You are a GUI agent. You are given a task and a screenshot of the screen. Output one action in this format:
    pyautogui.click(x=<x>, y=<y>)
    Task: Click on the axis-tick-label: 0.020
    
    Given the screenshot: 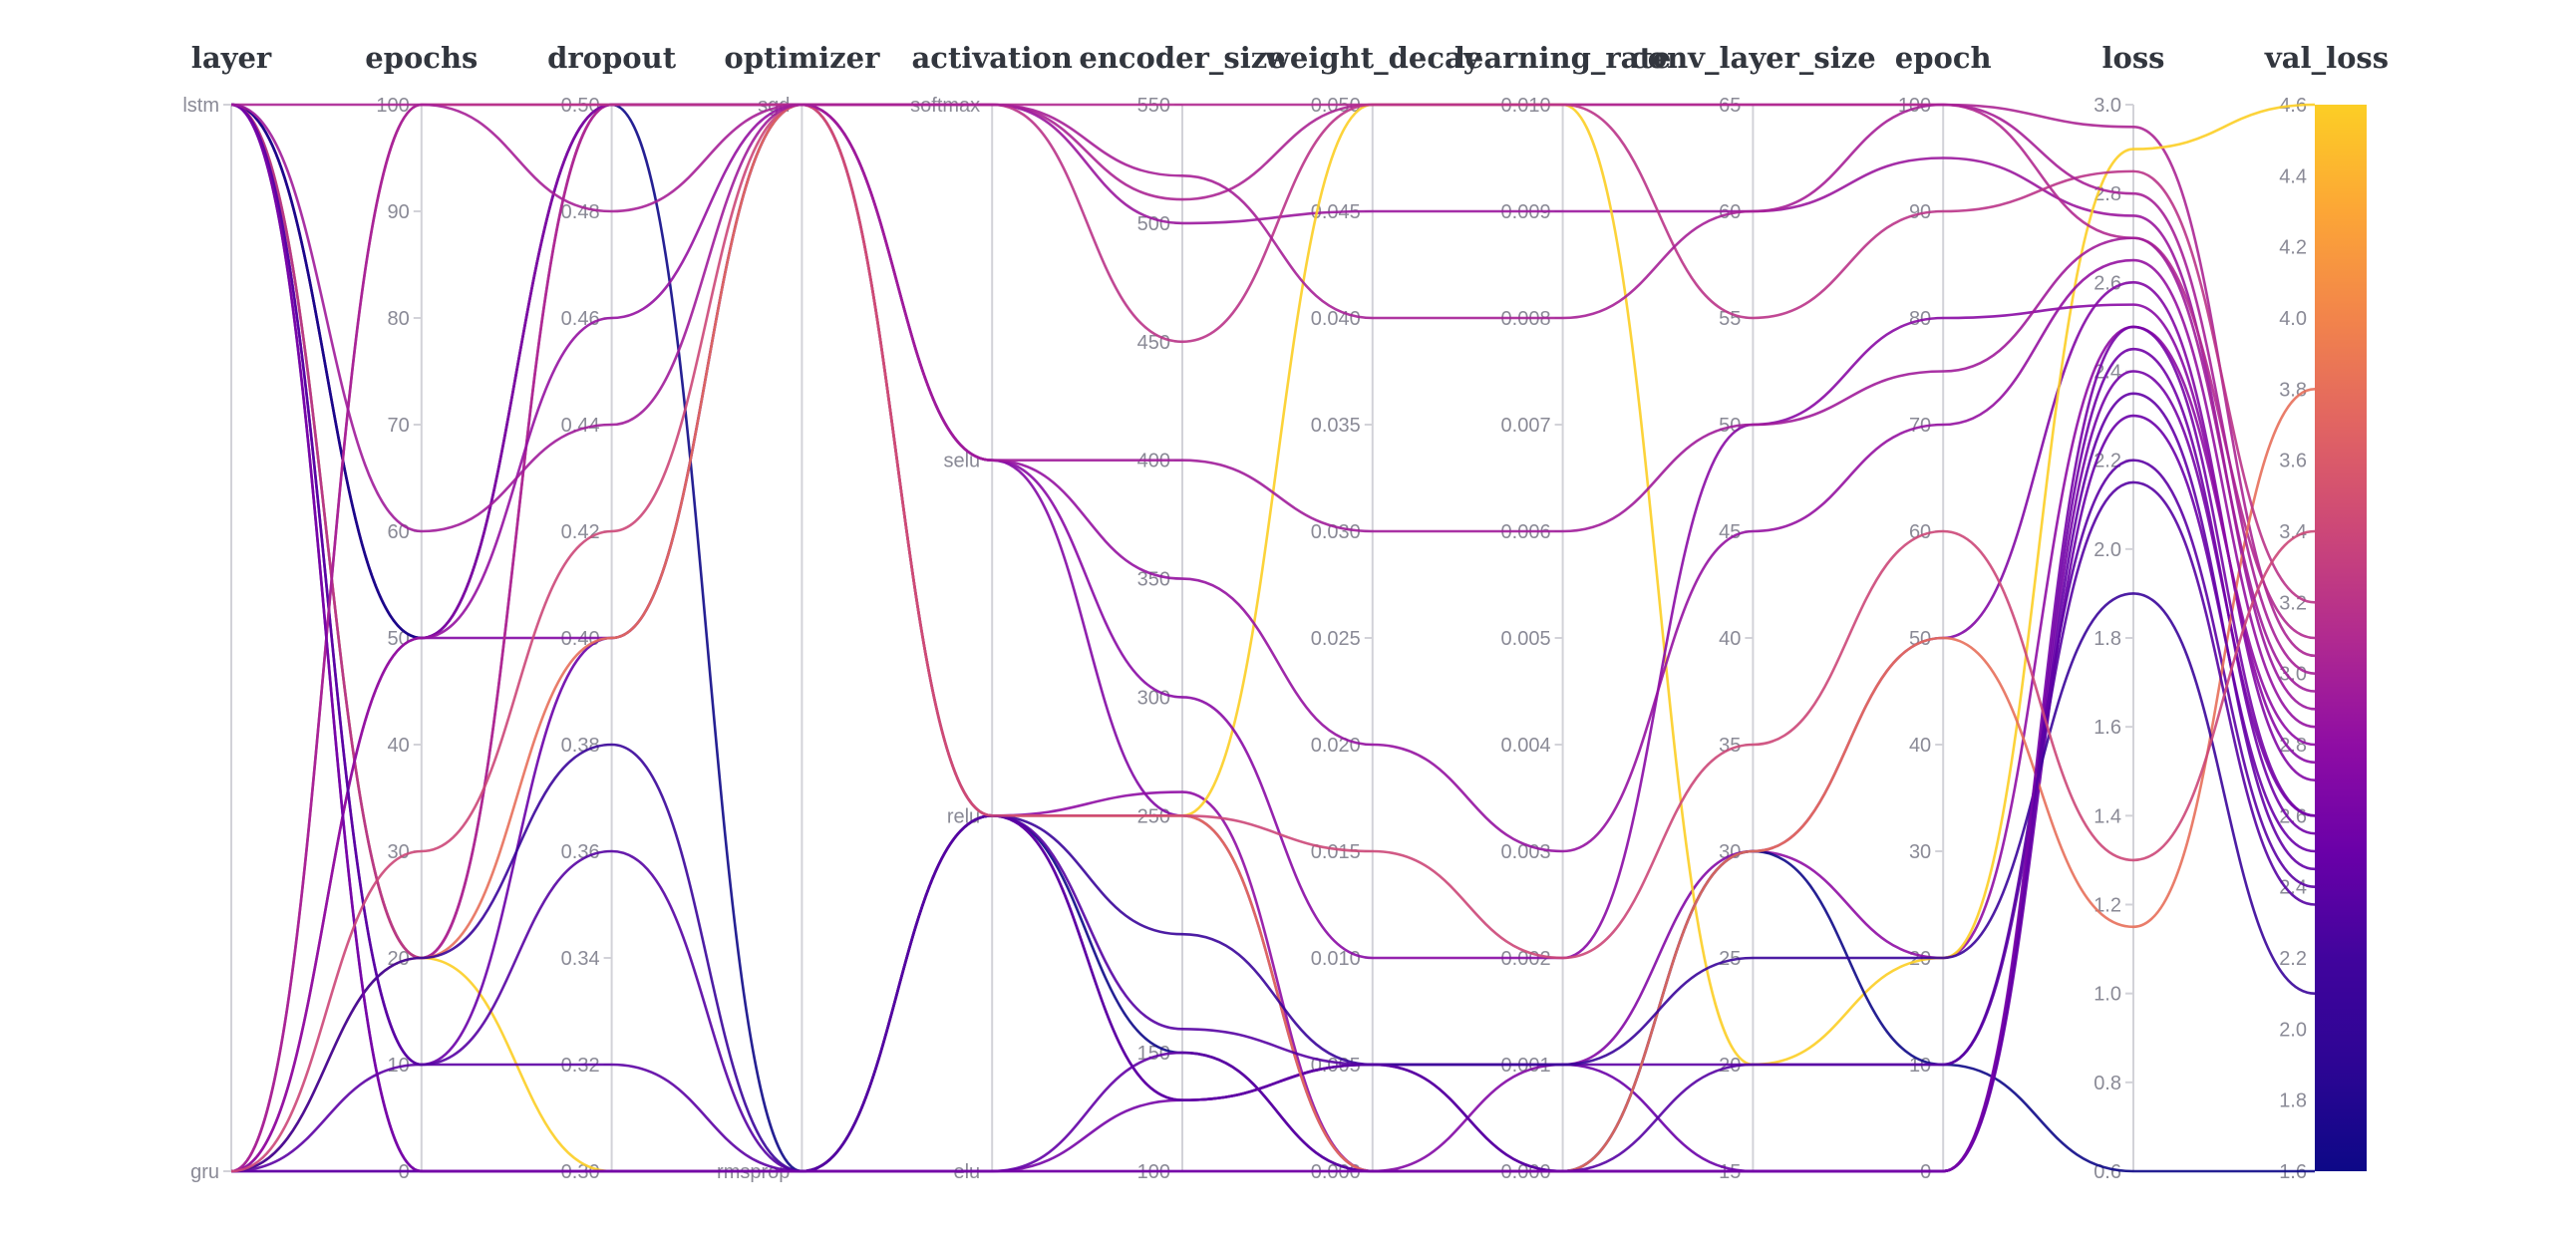 What is the action you would take?
    pyautogui.click(x=1336, y=746)
    